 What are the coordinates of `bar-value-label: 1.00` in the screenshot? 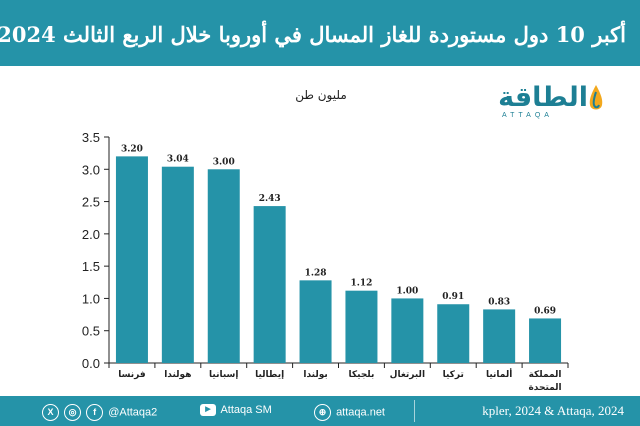 It's located at (407, 291).